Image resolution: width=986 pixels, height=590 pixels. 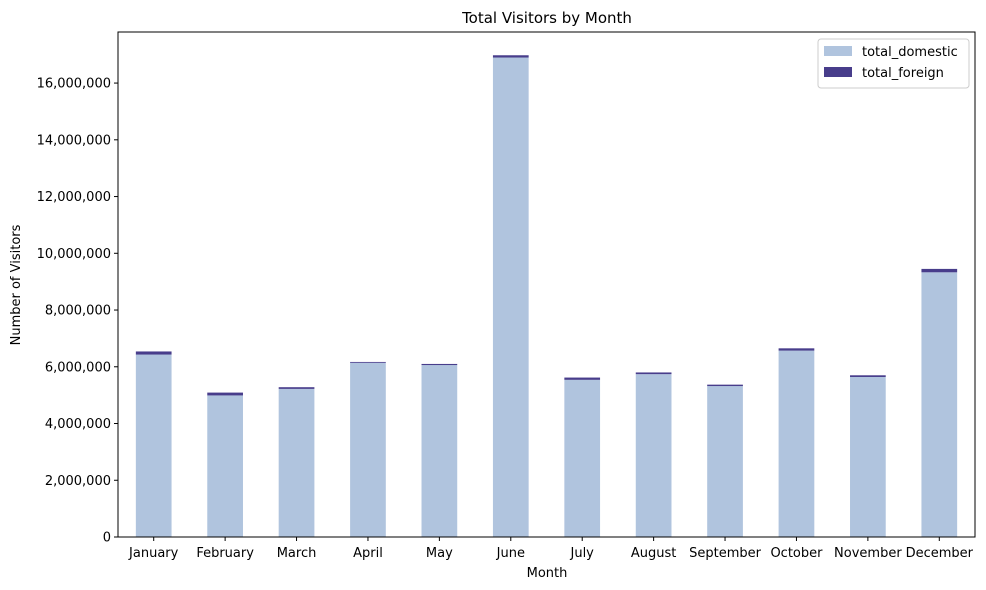 What do you see at coordinates (78, 311) in the screenshot?
I see `y-tick-label: 8,000,000` at bounding box center [78, 311].